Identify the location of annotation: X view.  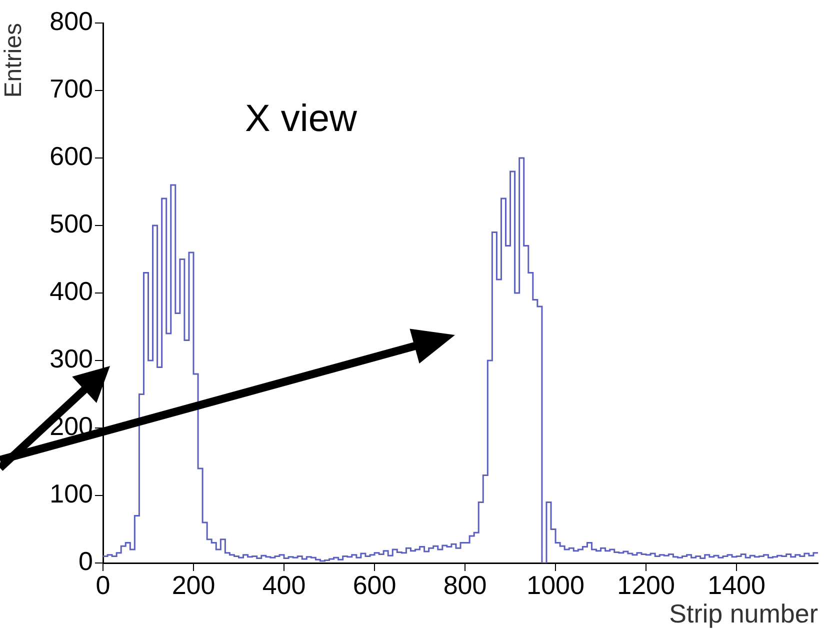
(301, 119).